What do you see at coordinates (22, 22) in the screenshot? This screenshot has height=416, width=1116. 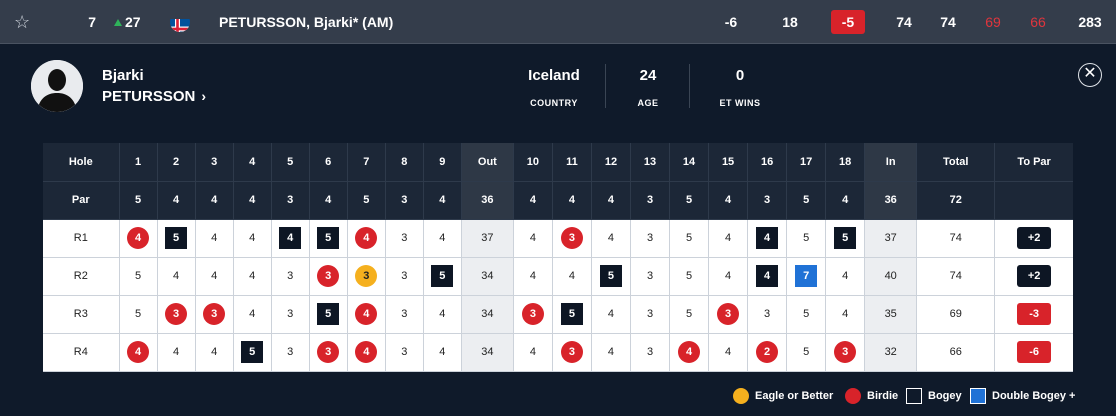 I see `star-outline-icon: ☆` at bounding box center [22, 22].